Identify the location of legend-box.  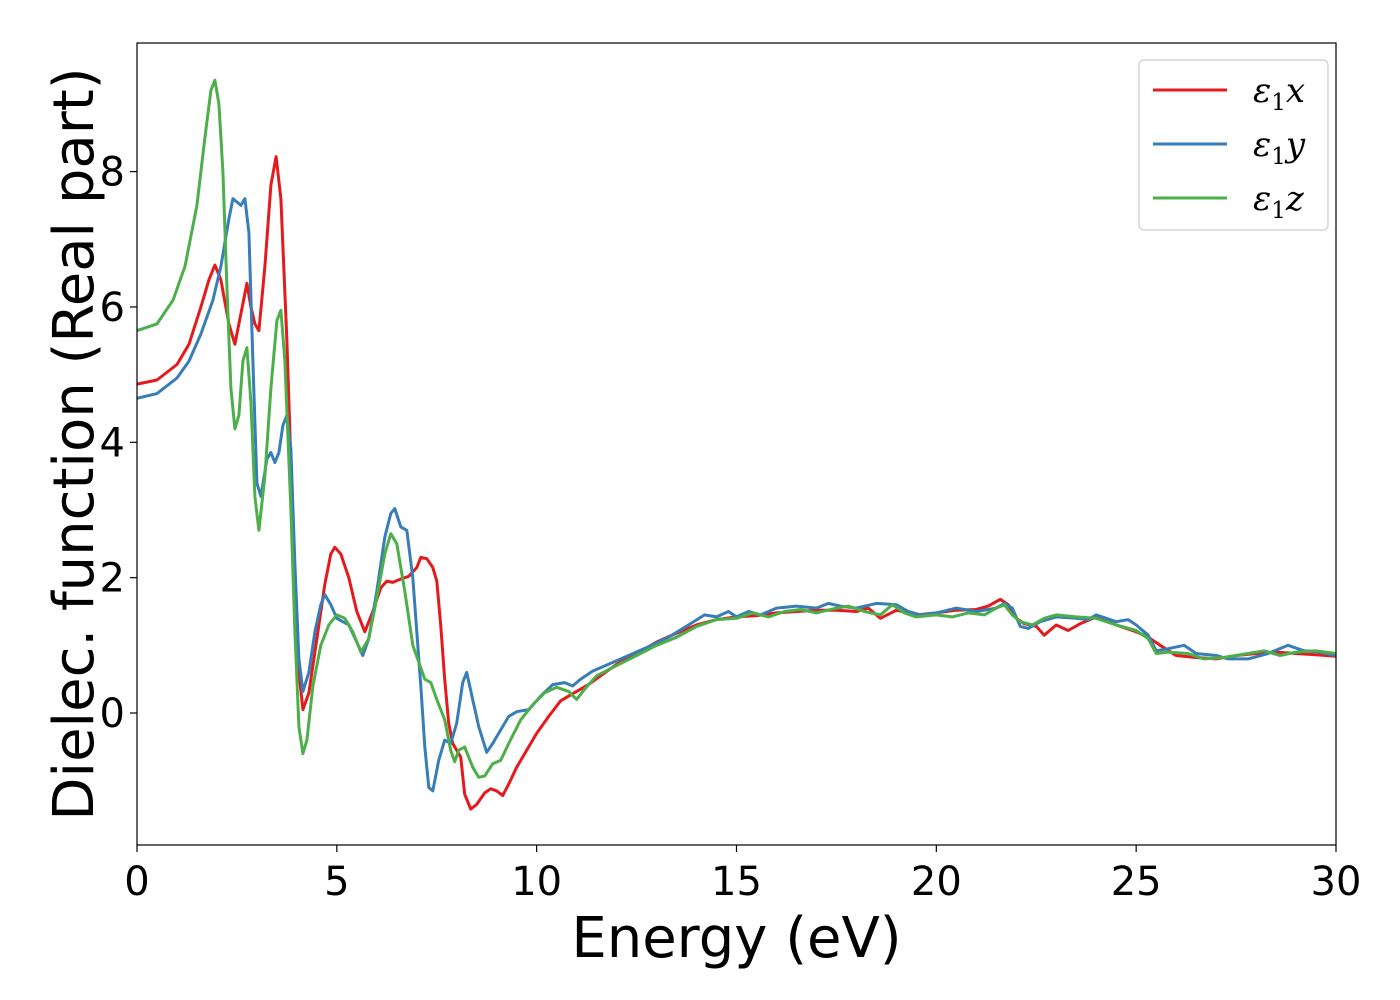
(1233, 145).